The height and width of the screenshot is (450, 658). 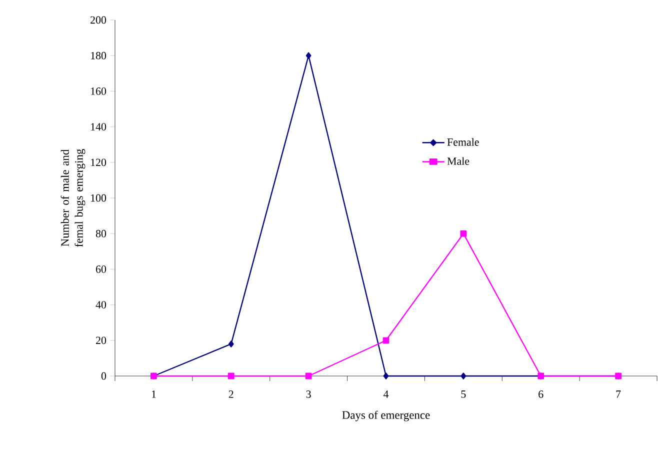 I want to click on y-tick-label: 80, so click(x=101, y=234).